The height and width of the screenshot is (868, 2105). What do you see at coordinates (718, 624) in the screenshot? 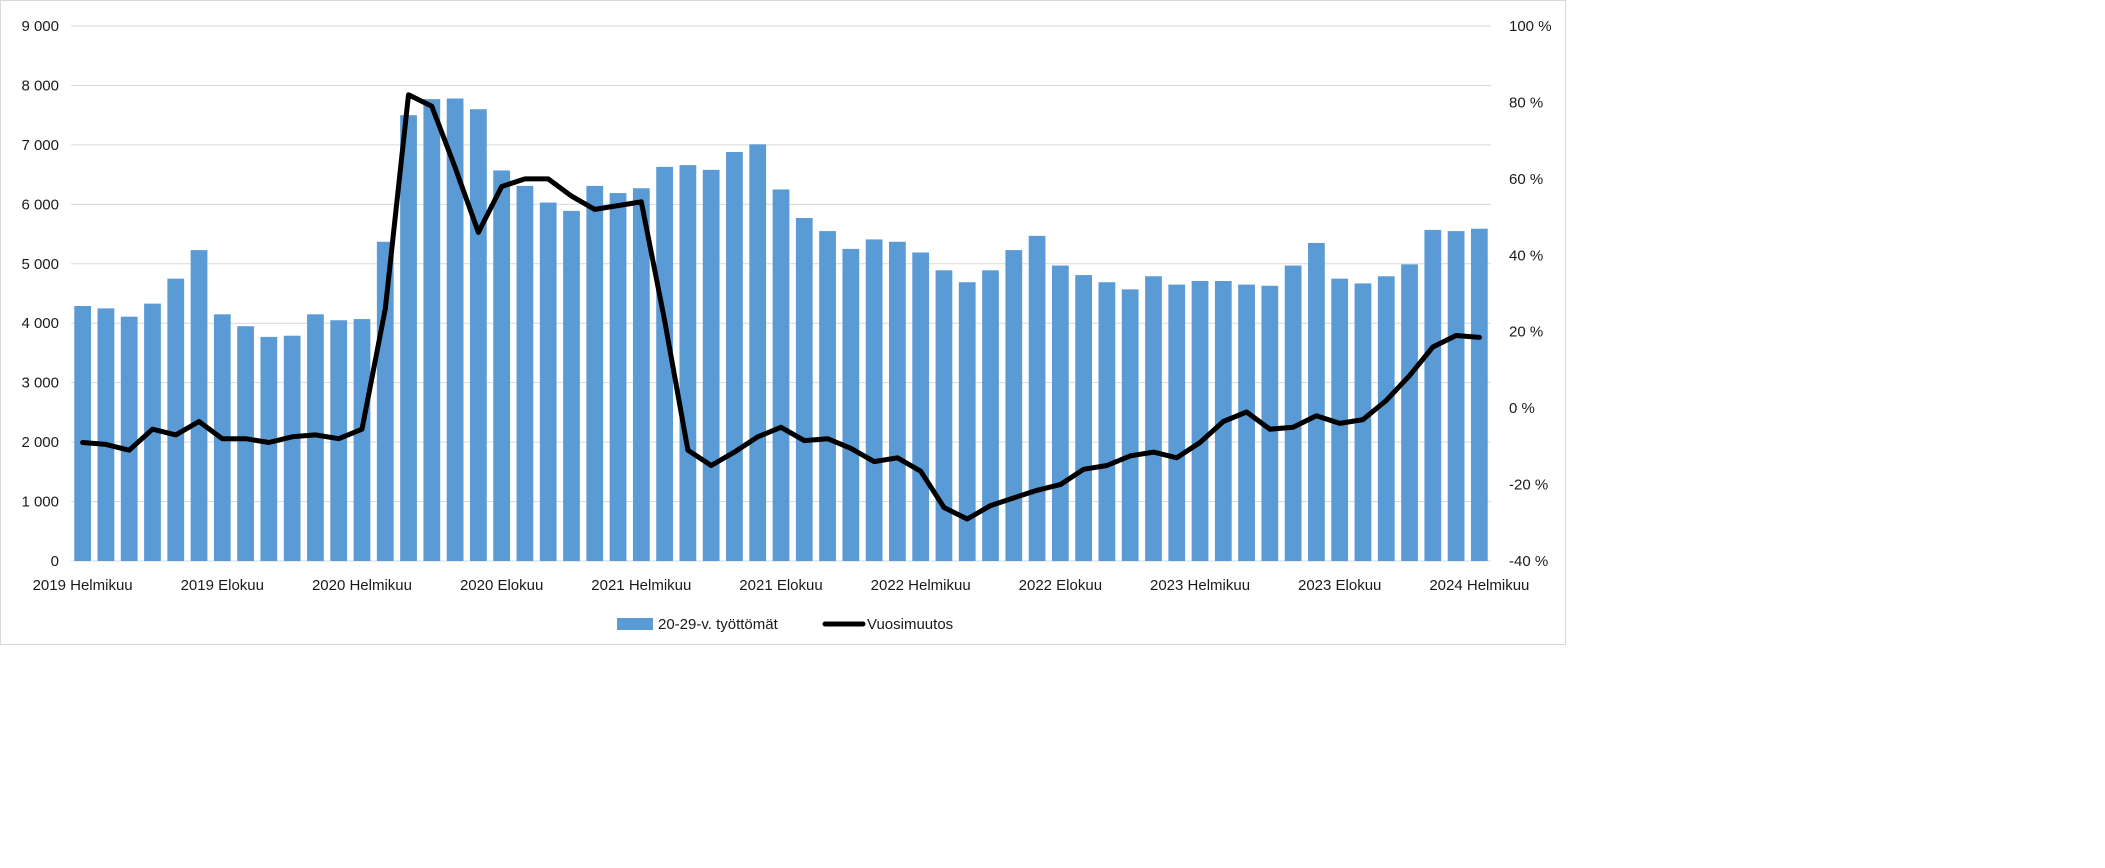
I see `legend-label-bars: 20-29-v. työttömät` at bounding box center [718, 624].